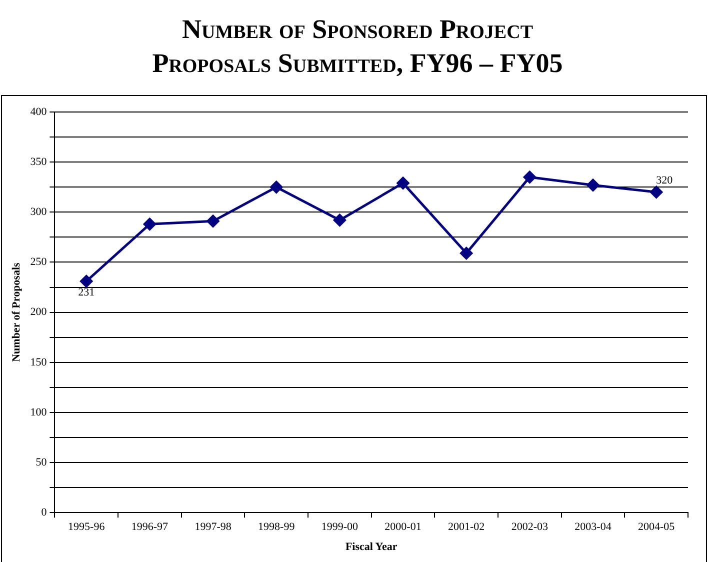 This screenshot has width=715, height=562. What do you see at coordinates (150, 527) in the screenshot?
I see `x-tick-label: 1996-97` at bounding box center [150, 527].